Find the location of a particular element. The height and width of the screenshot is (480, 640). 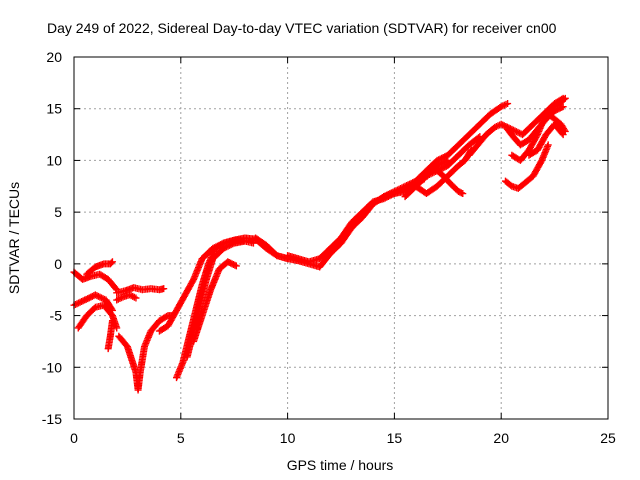

series-arc-w is located at coordinates (526, 166).